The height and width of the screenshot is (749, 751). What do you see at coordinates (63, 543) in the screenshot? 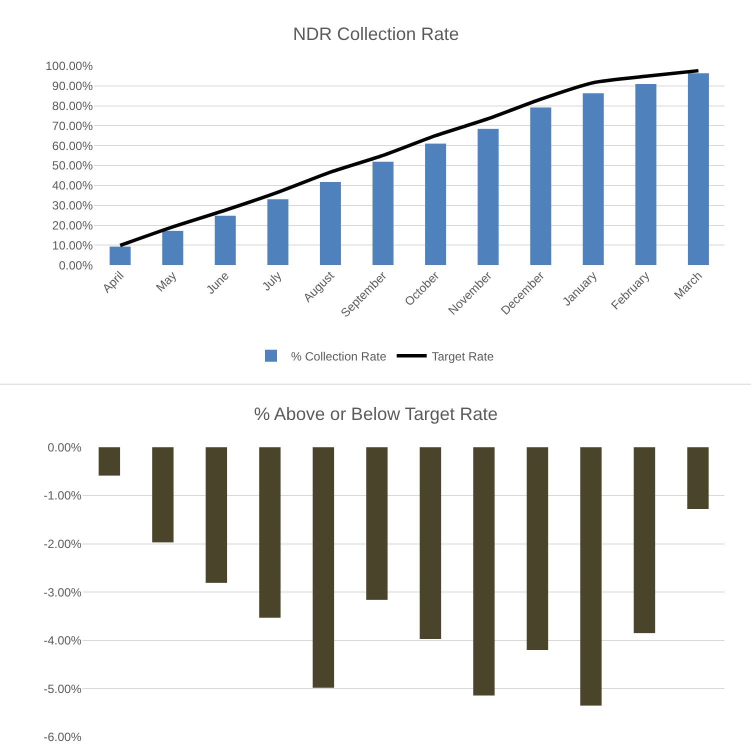
I see `y-tick-label: -2.00%` at bounding box center [63, 543].